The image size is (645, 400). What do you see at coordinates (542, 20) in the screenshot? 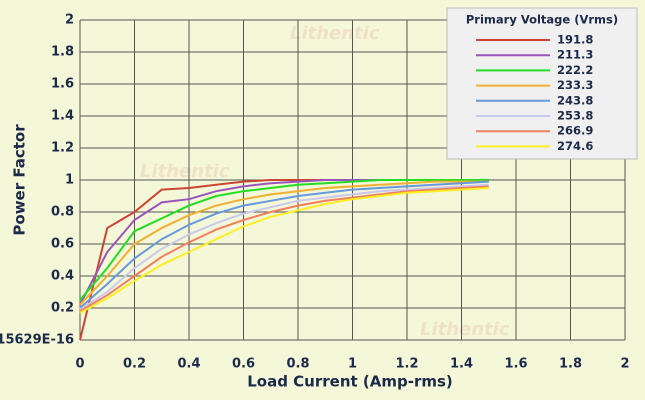
I see `legend-title: Primary Voltage (Vrms)` at bounding box center [542, 20].